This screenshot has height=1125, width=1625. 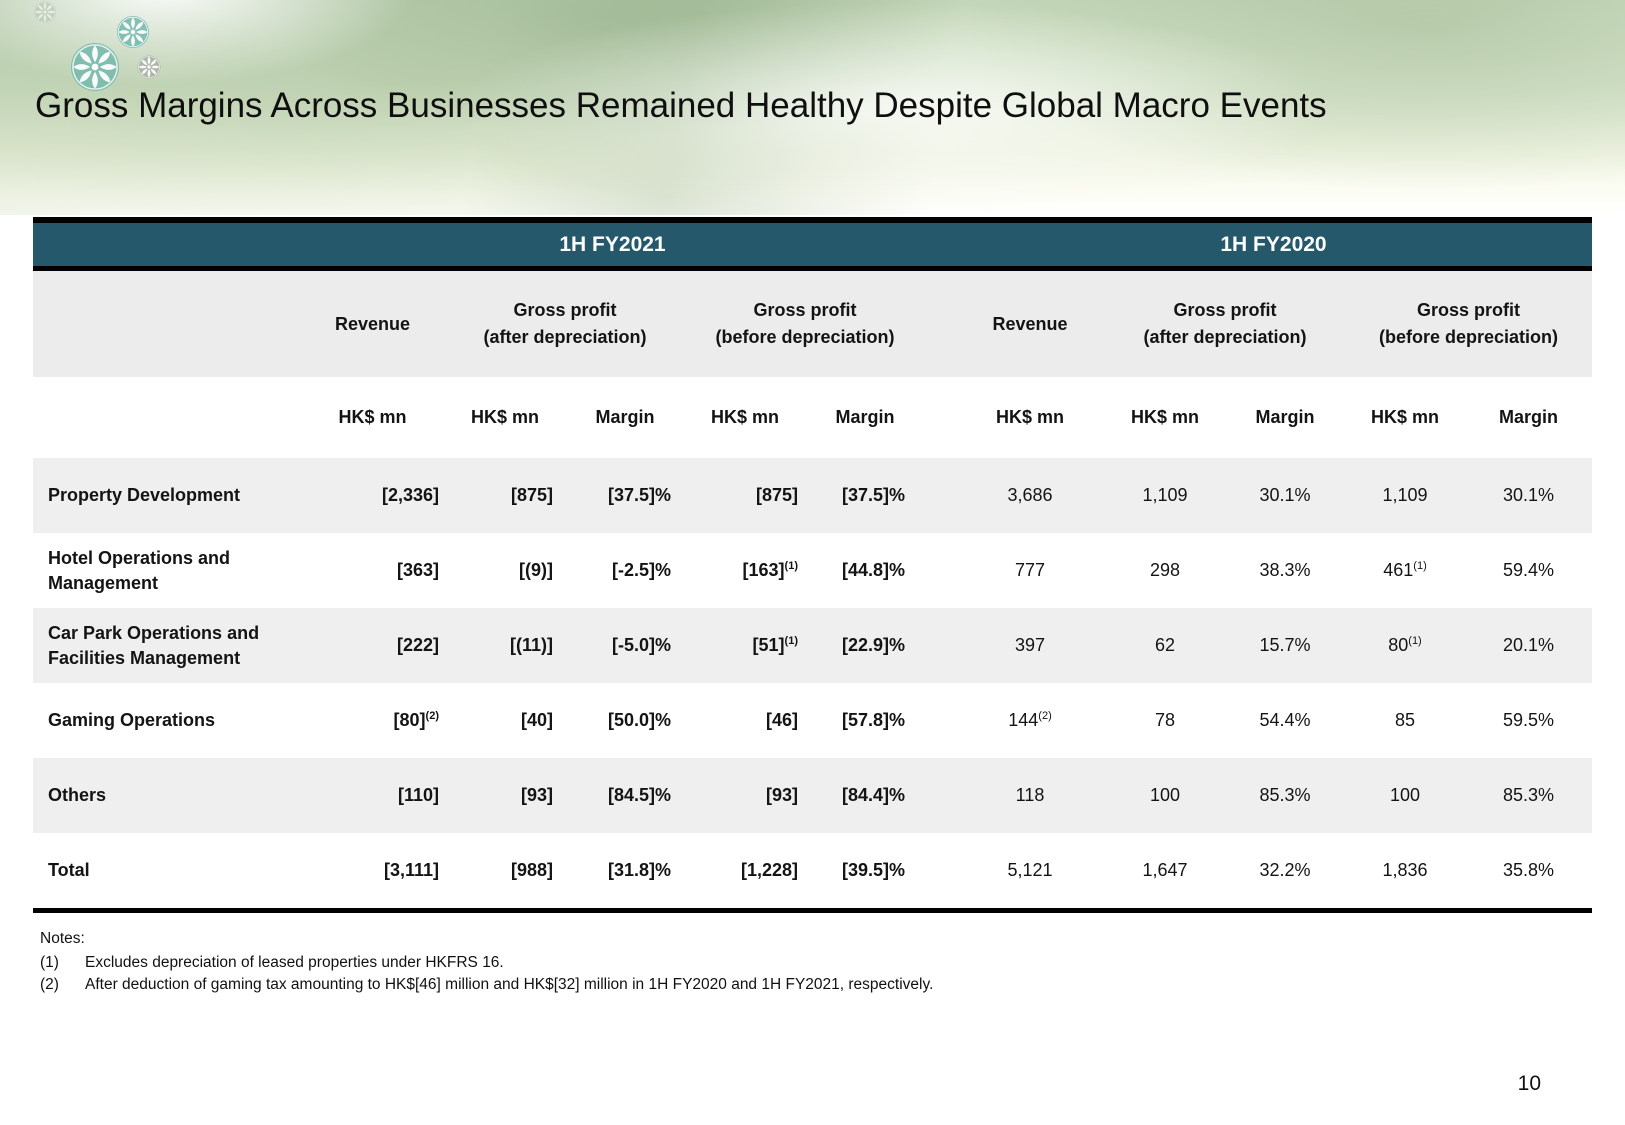 I want to click on value-cell: 59.4%, so click(x=1528, y=570).